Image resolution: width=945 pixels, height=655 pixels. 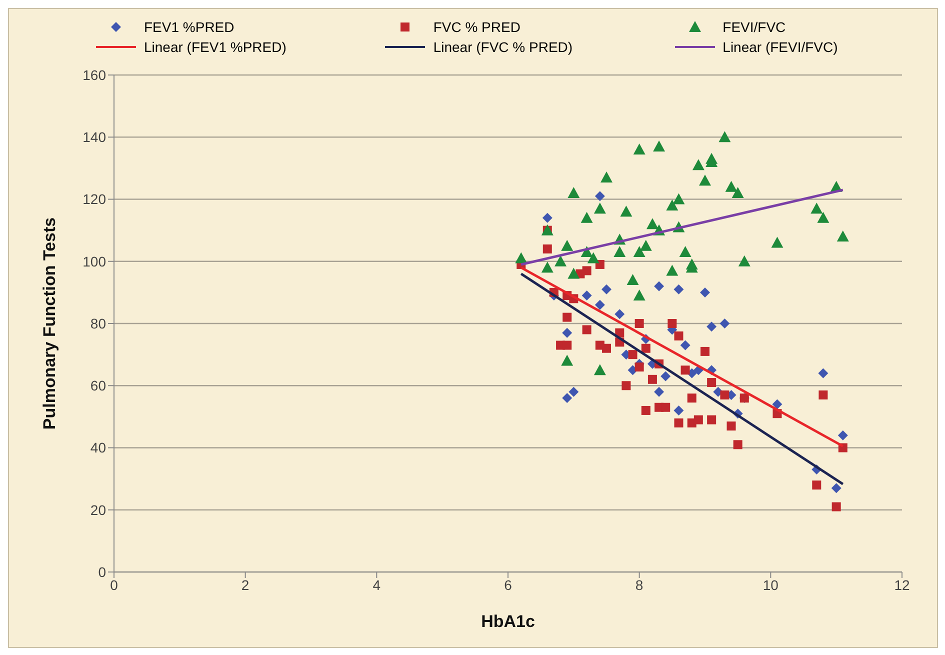 I want to click on y-tick-label: 120, so click(x=94, y=199).